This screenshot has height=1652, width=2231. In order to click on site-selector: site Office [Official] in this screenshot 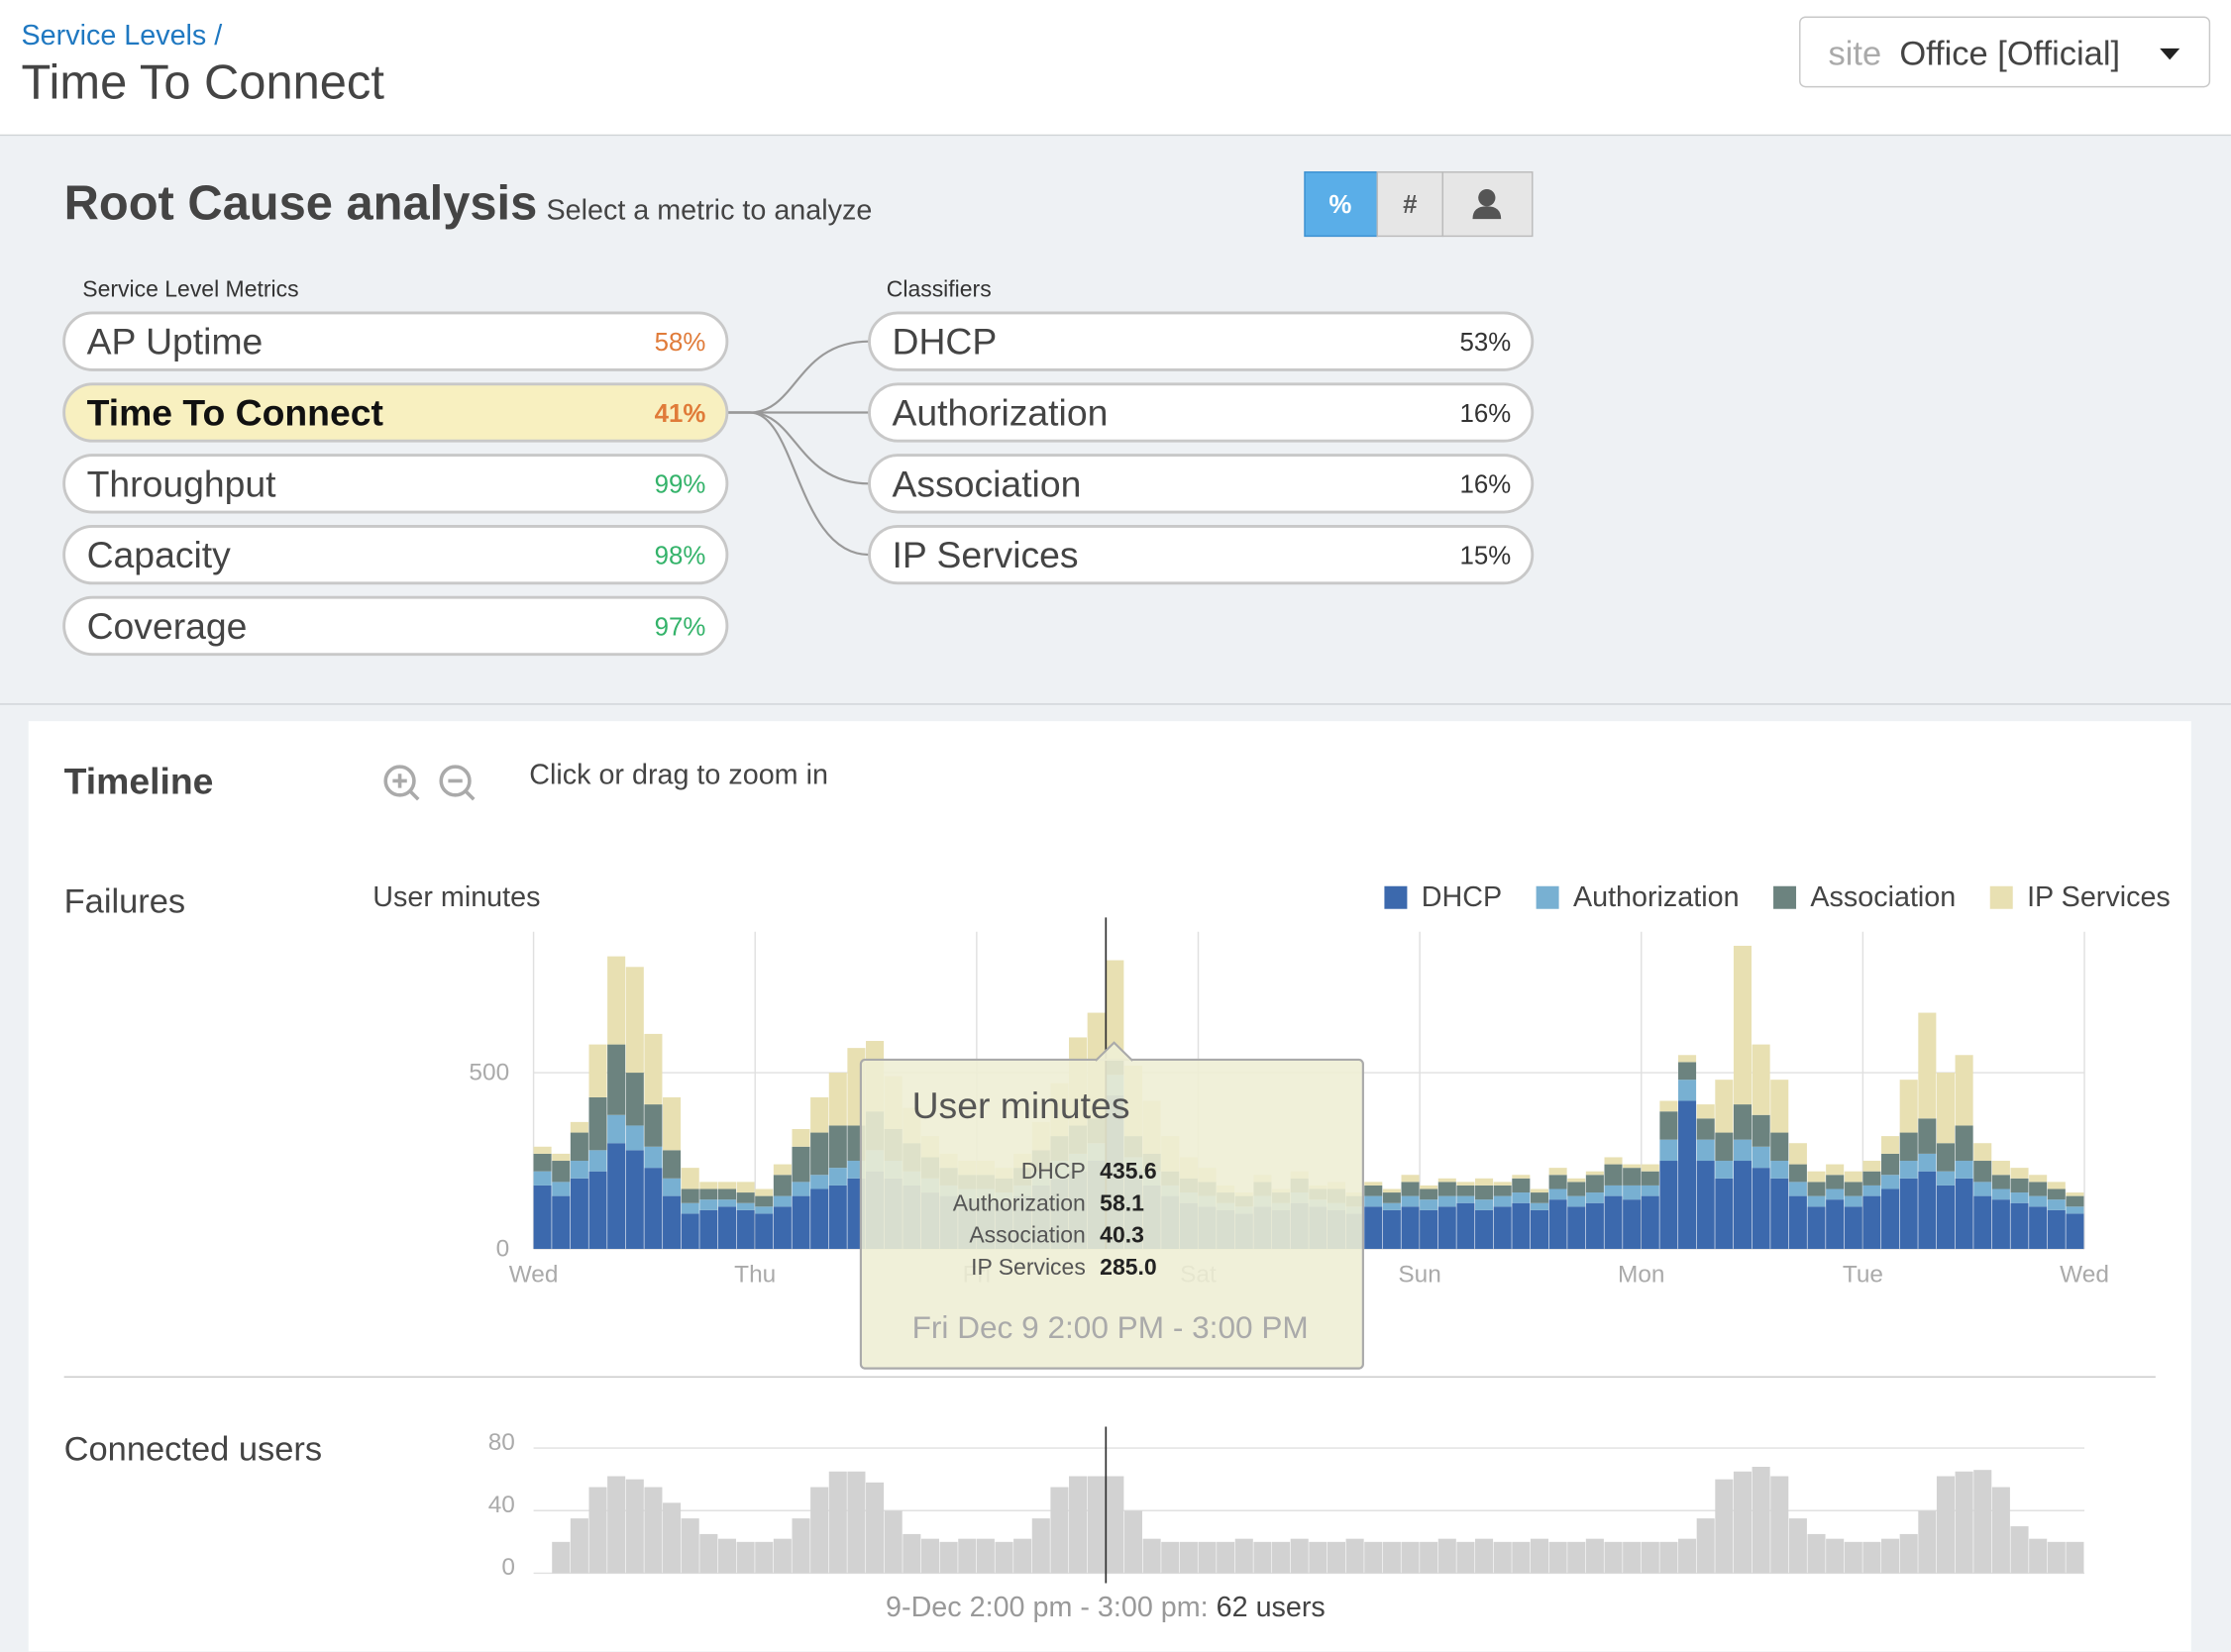, I will do `click(2005, 52)`.